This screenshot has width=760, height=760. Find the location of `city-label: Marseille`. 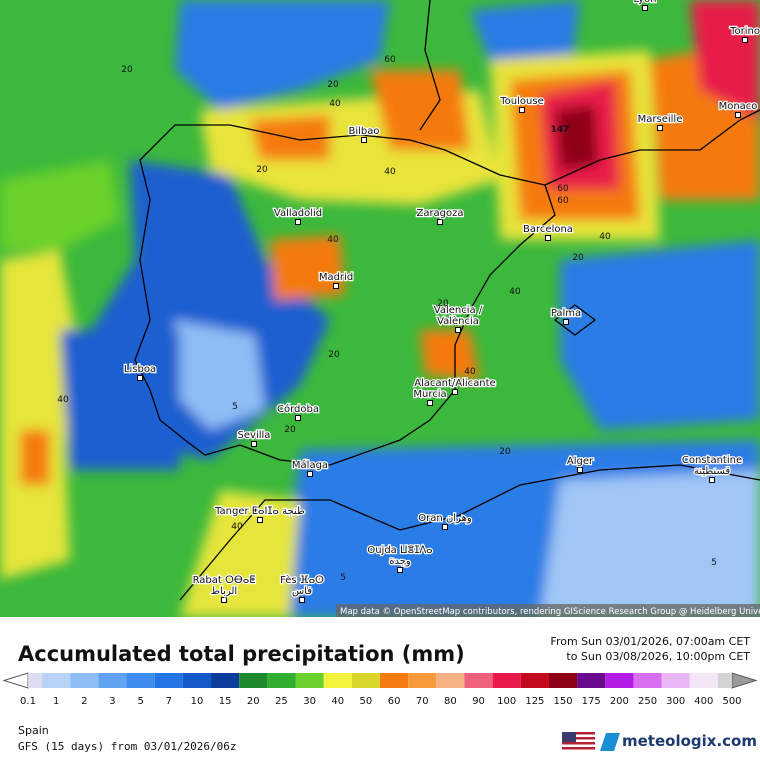

city-label: Marseille is located at coordinates (660, 119).